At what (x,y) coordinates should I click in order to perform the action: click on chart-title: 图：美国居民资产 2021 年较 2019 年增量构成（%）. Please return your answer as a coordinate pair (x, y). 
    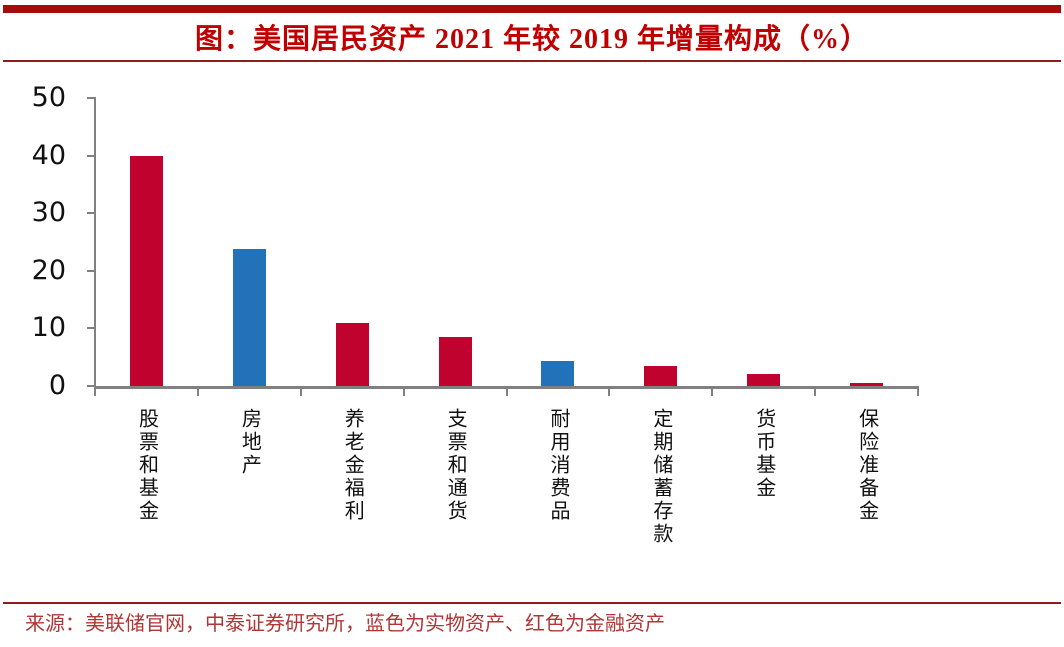
    Looking at the image, I should click on (531, 39).